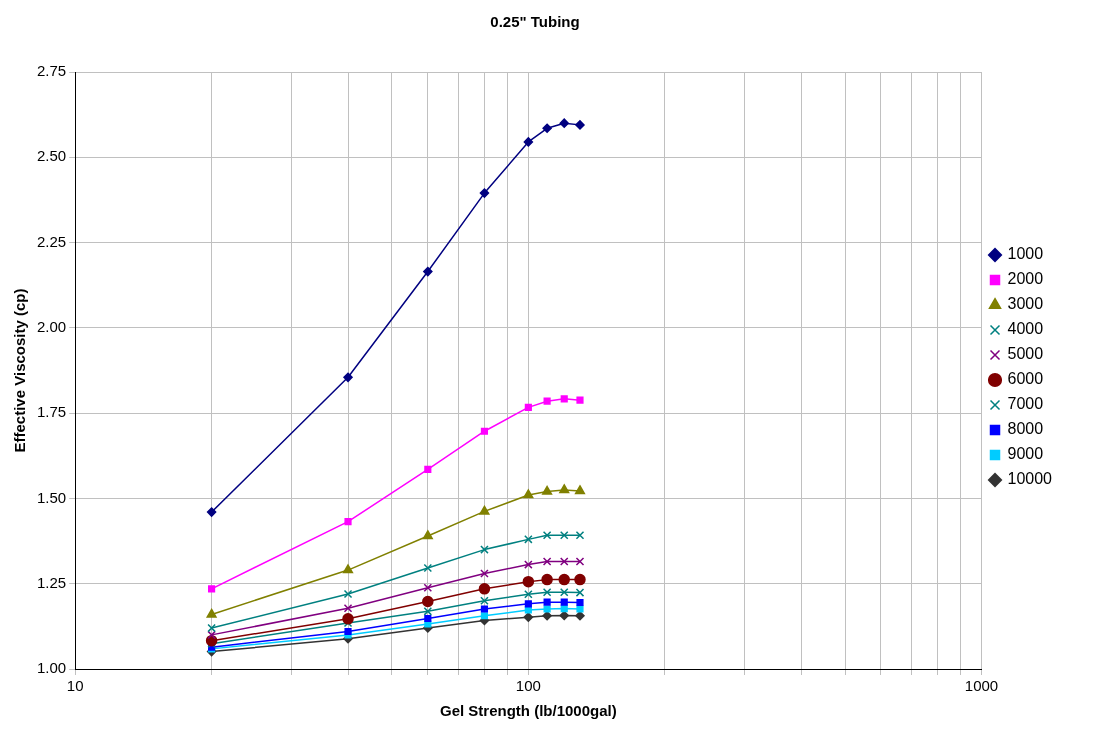  Describe the element at coordinates (51, 497) in the screenshot. I see `y-tick-label: 1.50` at that location.